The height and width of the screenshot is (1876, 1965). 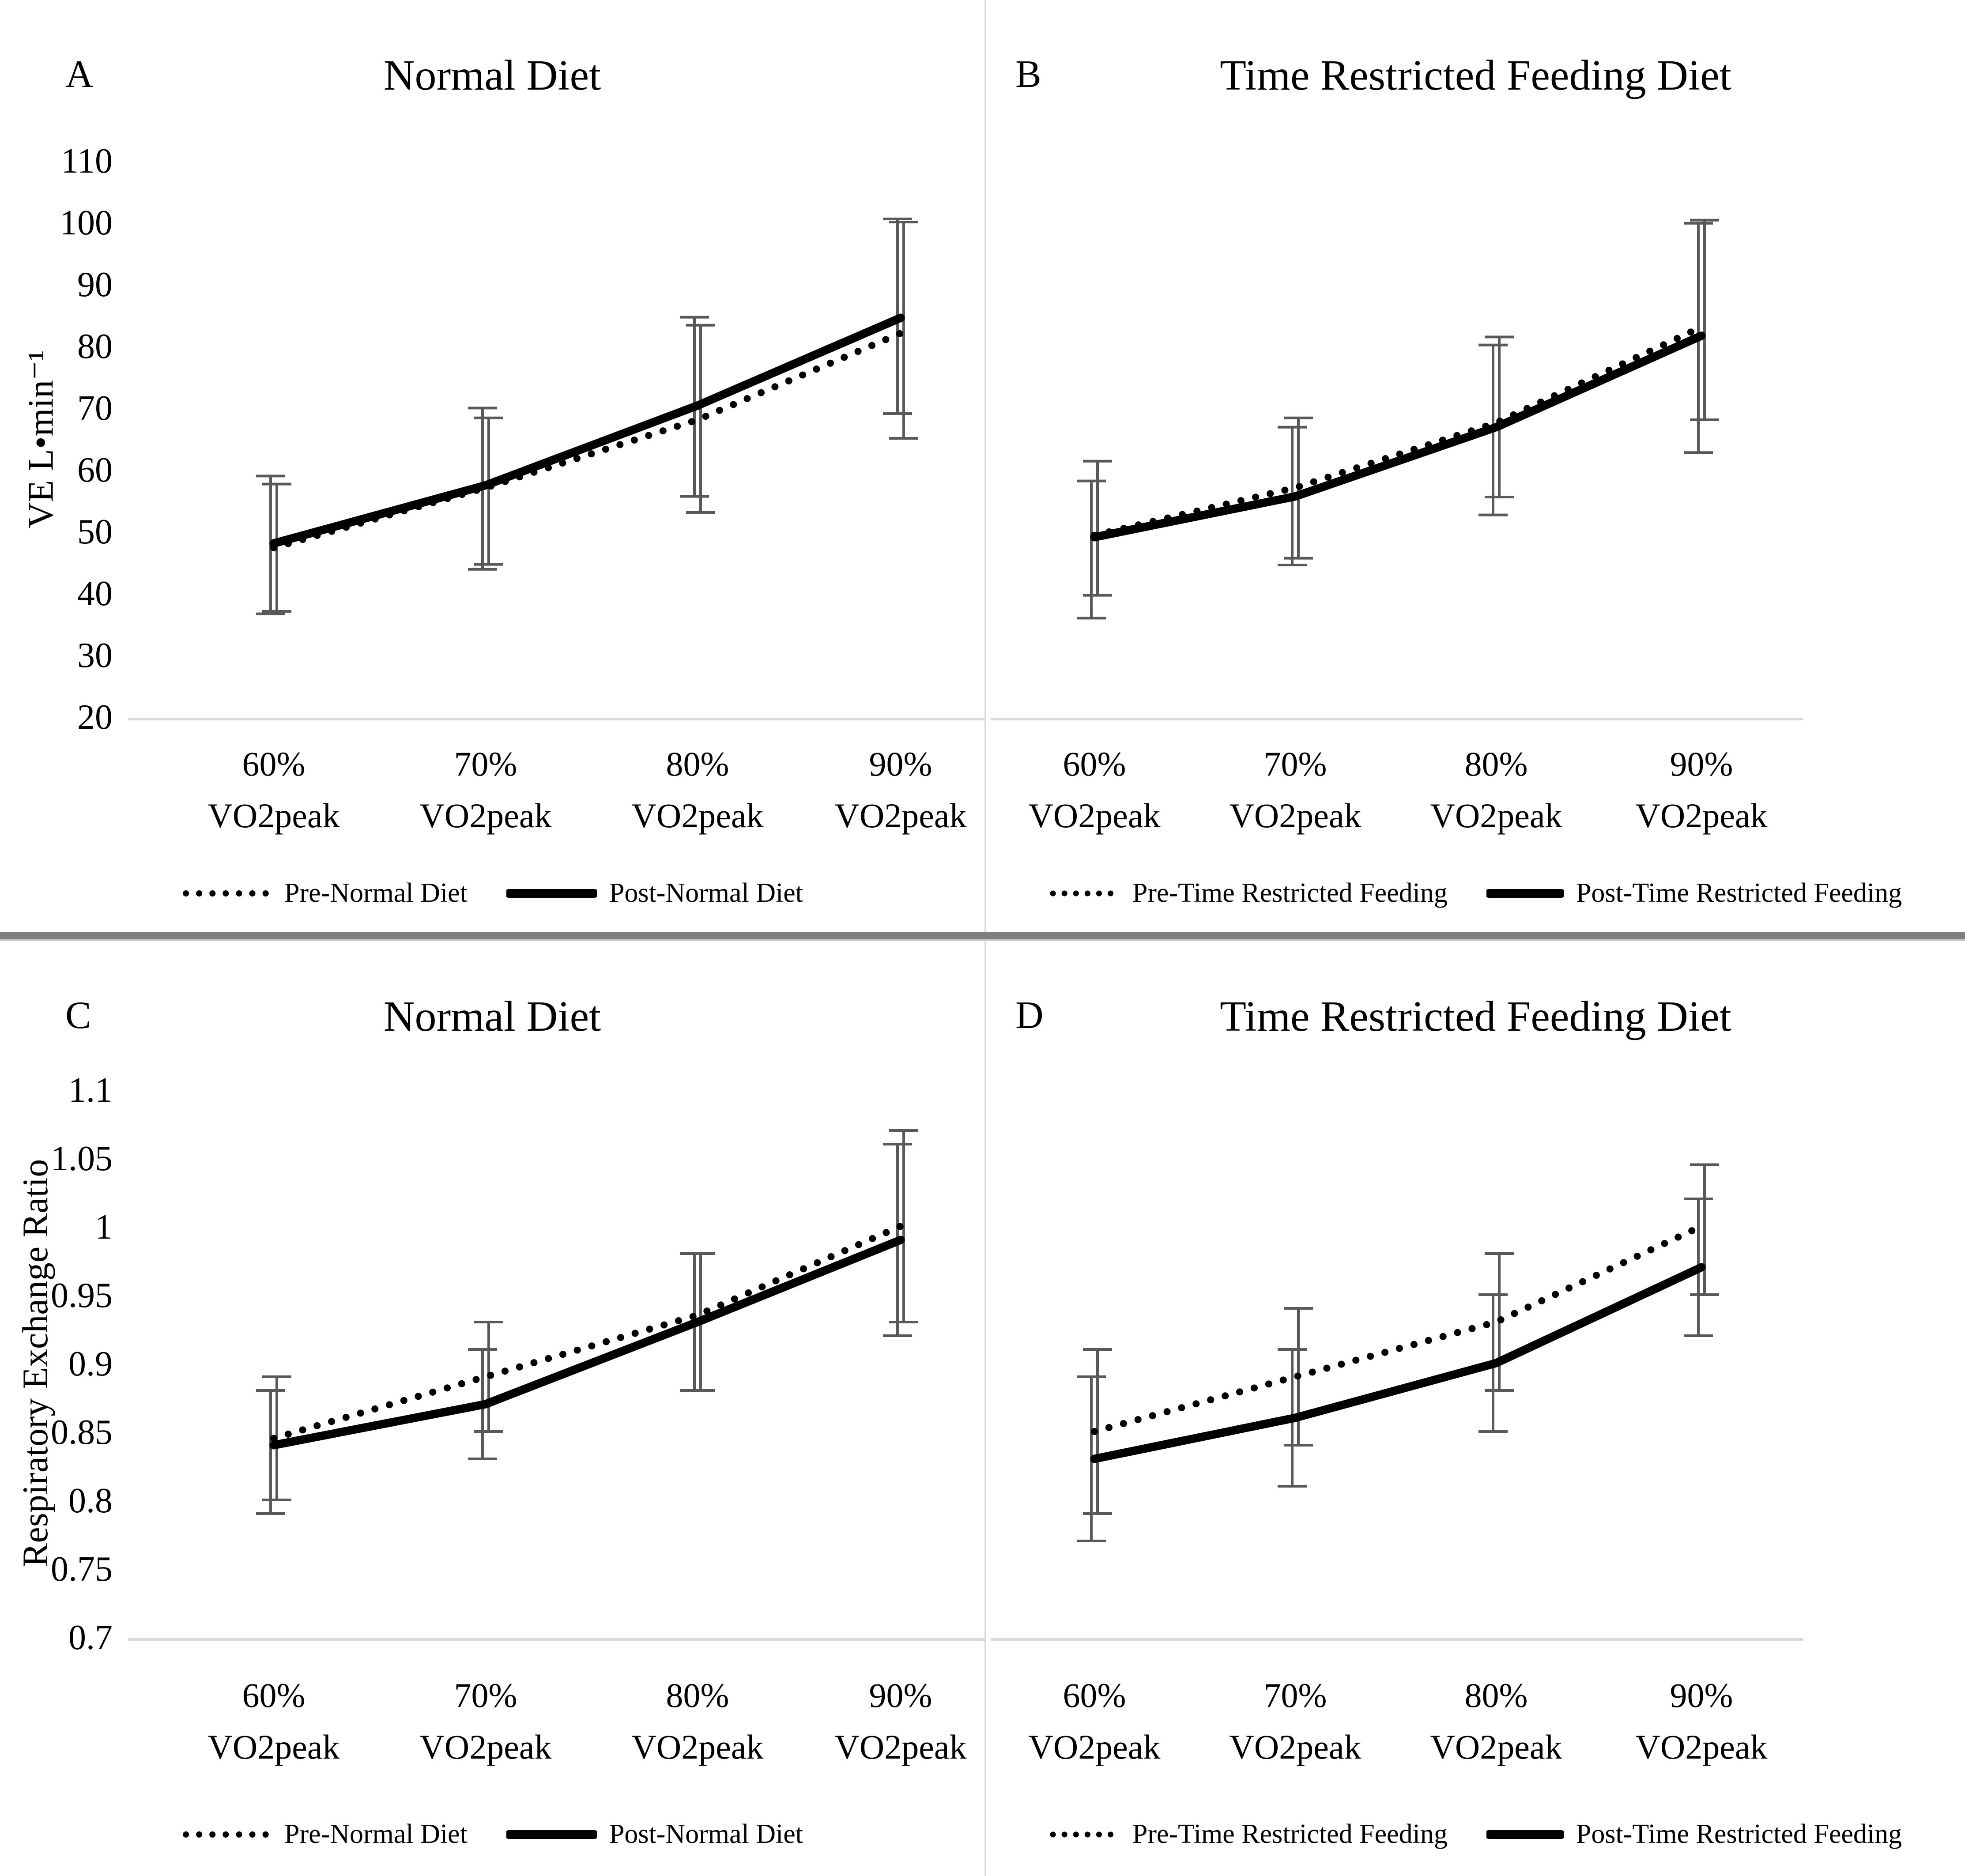 What do you see at coordinates (706, 1834) in the screenshot?
I see `legend-label-post-c: Post-Normal Diet` at bounding box center [706, 1834].